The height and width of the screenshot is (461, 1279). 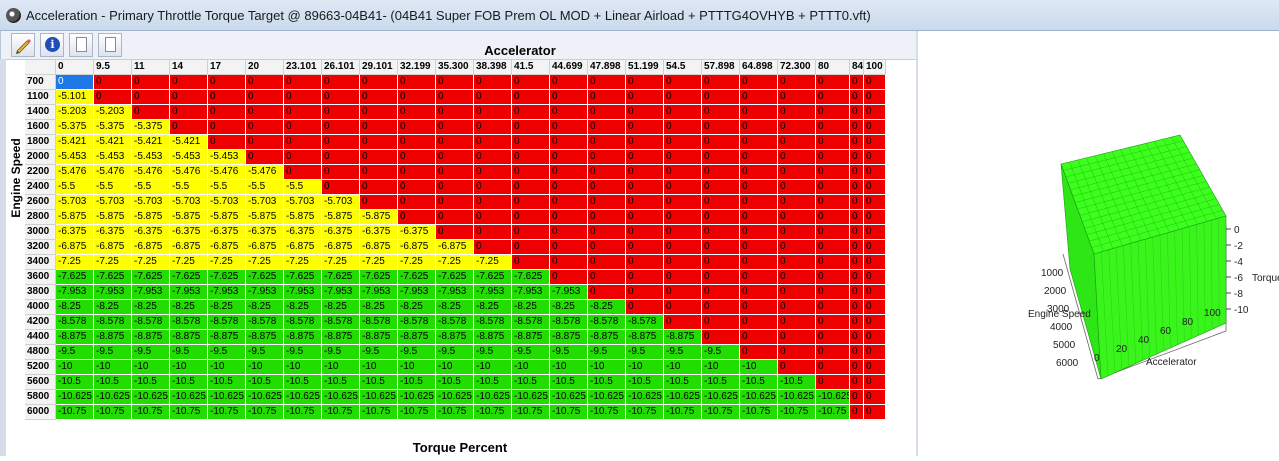 I want to click on row-header: 6000, so click(x=40, y=412).